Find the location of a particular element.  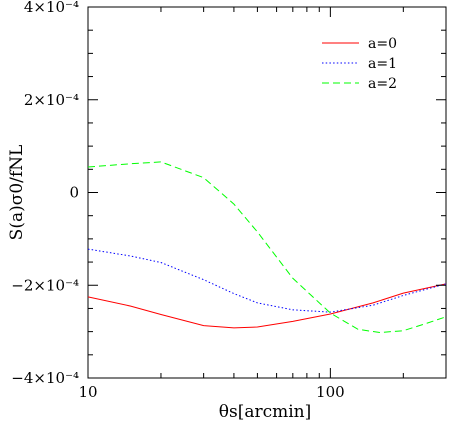

y-tick-label: 2×10⁻⁴ is located at coordinates (51, 100).